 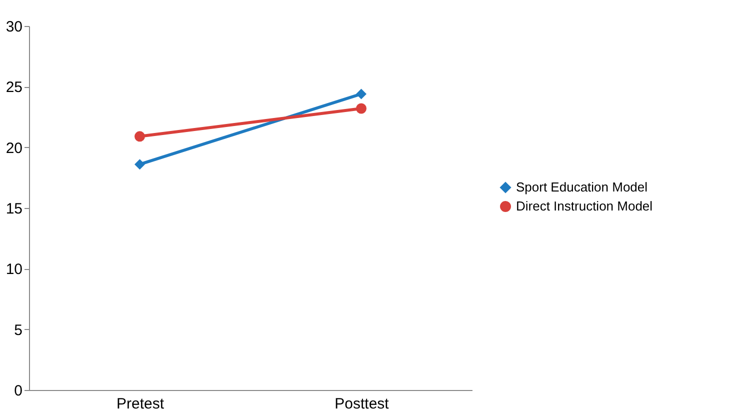 I want to click on y-tick-label: 5, so click(x=18, y=330).